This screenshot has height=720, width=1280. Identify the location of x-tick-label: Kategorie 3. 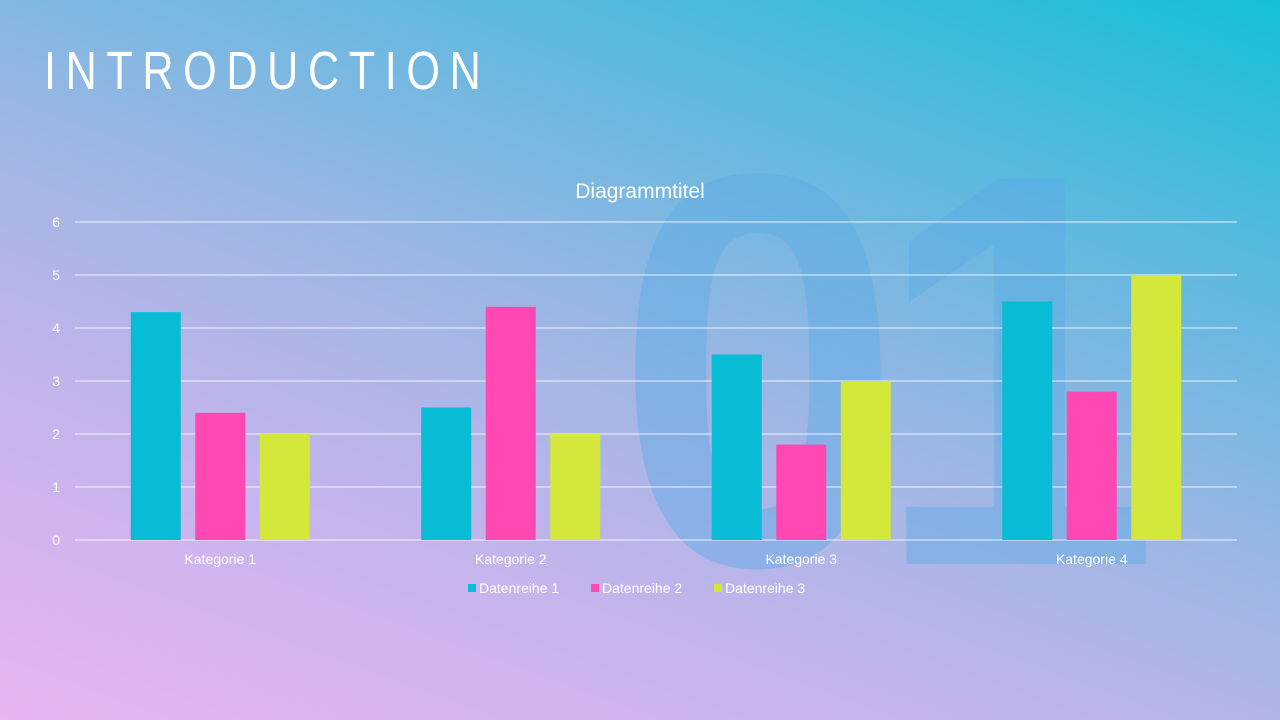
(801, 559).